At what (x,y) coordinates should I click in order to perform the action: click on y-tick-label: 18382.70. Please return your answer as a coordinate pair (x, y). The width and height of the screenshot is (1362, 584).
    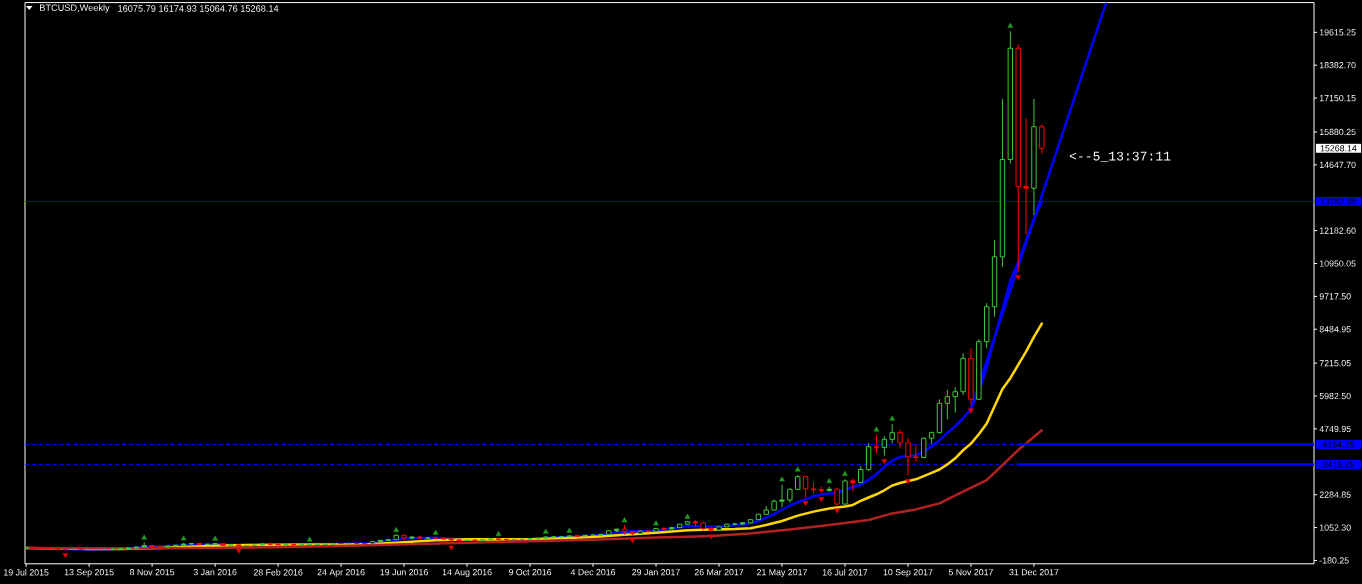
    Looking at the image, I should click on (1337, 65).